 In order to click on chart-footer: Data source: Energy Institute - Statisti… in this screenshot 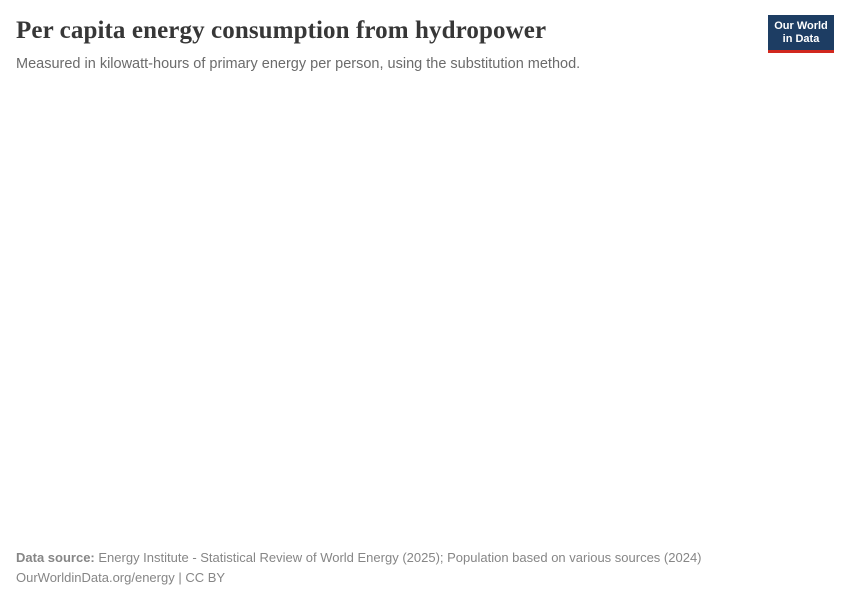, I will do `click(425, 568)`.